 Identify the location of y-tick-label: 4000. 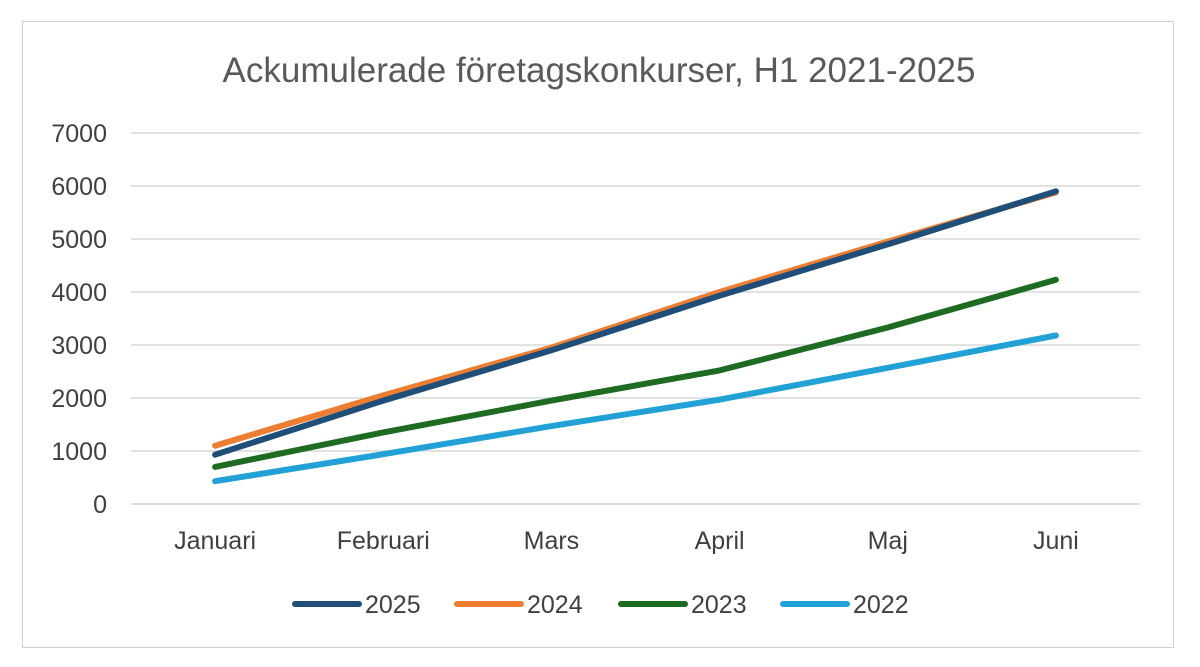
(79, 293).